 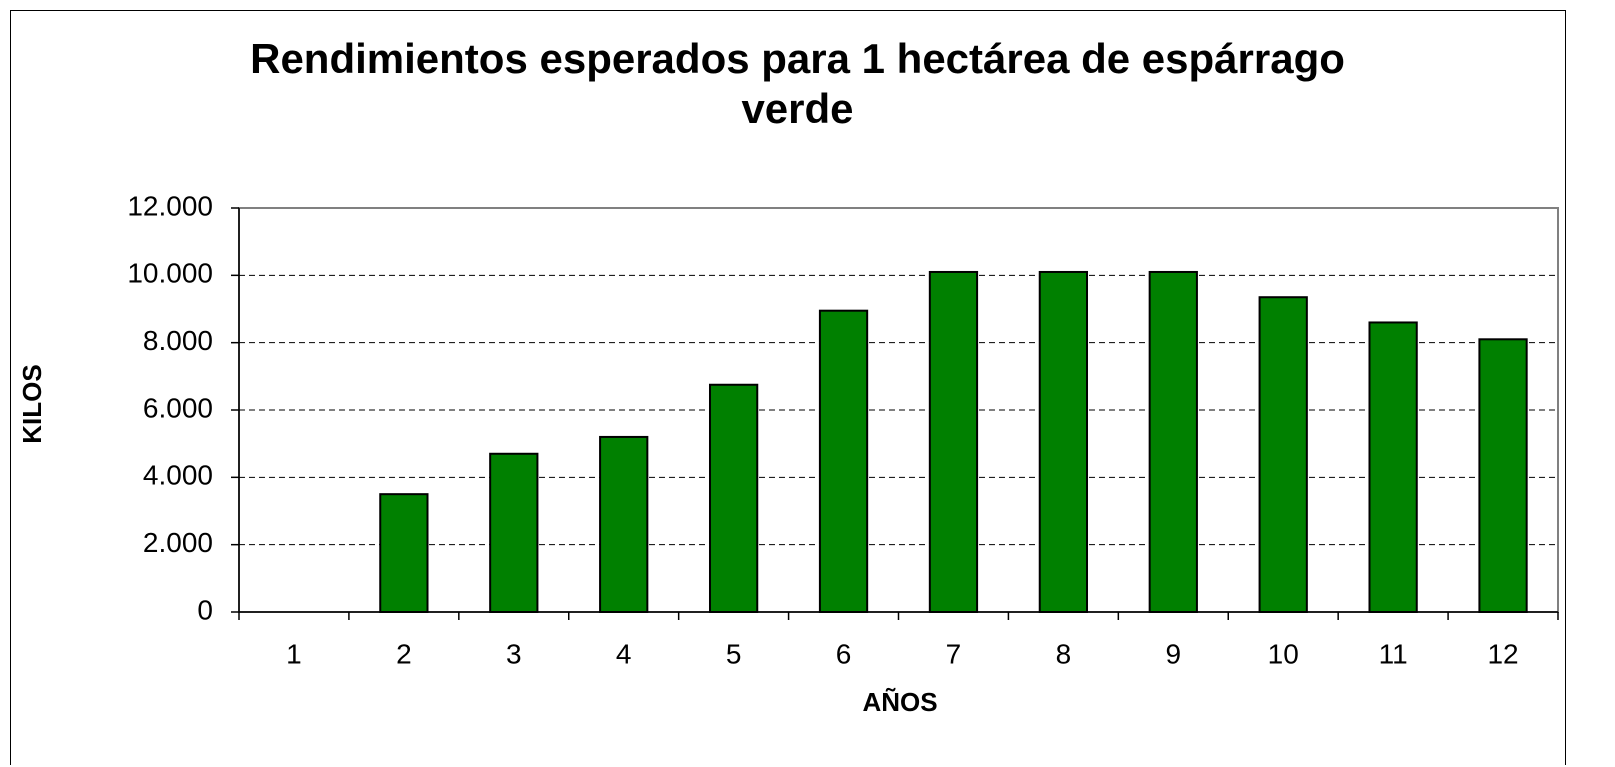 What do you see at coordinates (205, 609) in the screenshot?
I see `y-tick-label: 0` at bounding box center [205, 609].